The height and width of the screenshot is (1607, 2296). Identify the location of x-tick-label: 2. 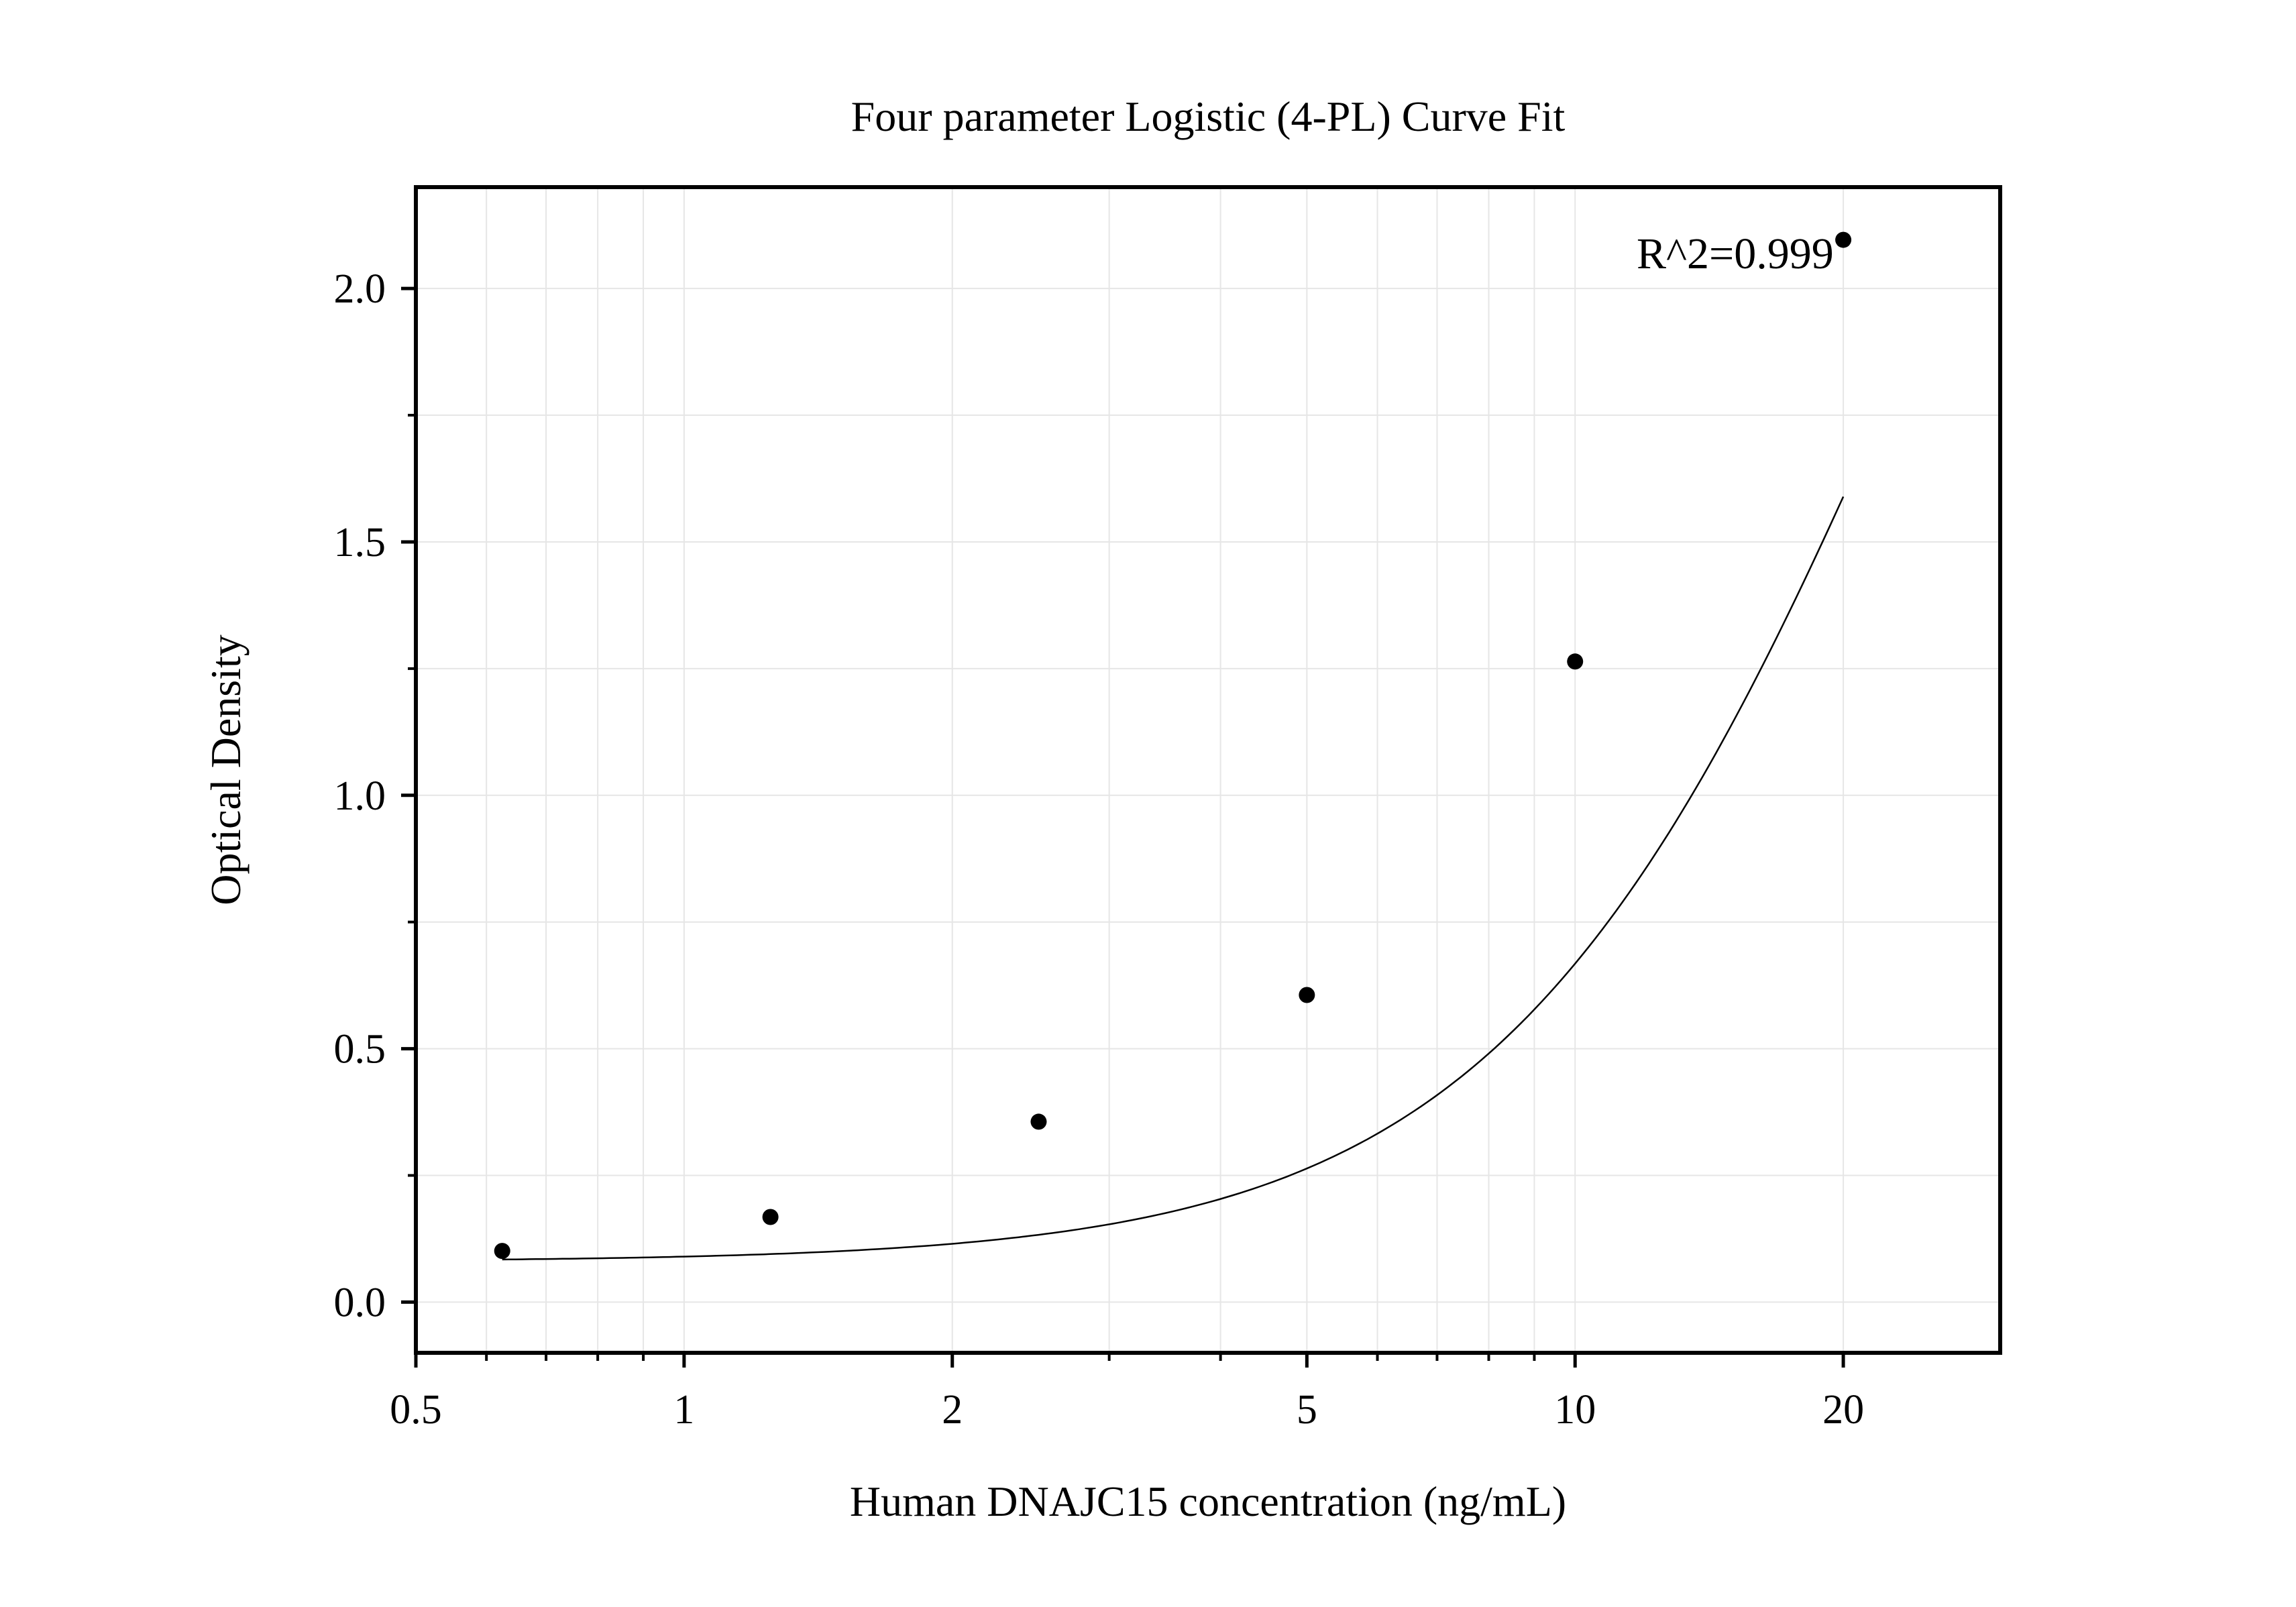
(952, 1410).